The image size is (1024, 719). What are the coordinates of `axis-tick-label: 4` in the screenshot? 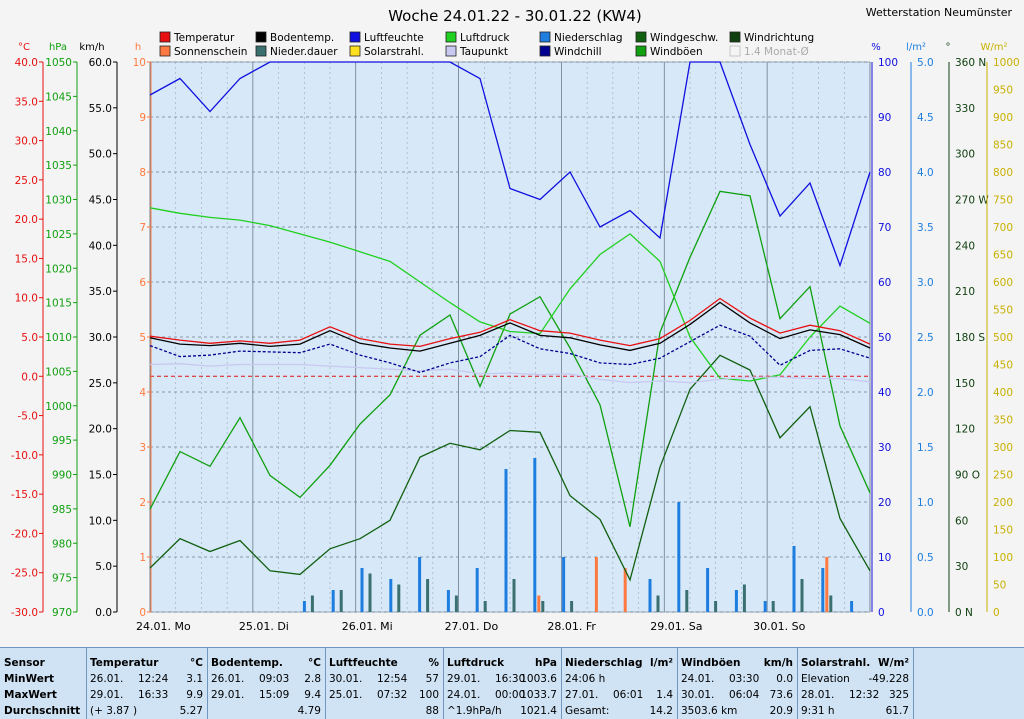 It's located at (142, 393).